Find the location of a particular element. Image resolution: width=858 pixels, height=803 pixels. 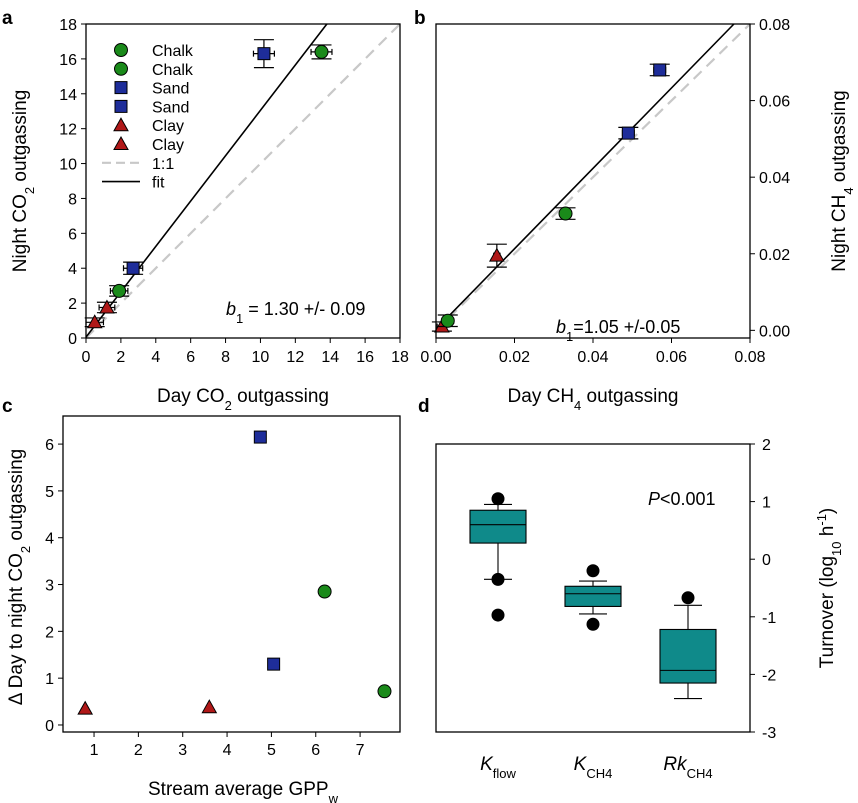

panel-c-y-tick-label: 2 is located at coordinates (49, 632).